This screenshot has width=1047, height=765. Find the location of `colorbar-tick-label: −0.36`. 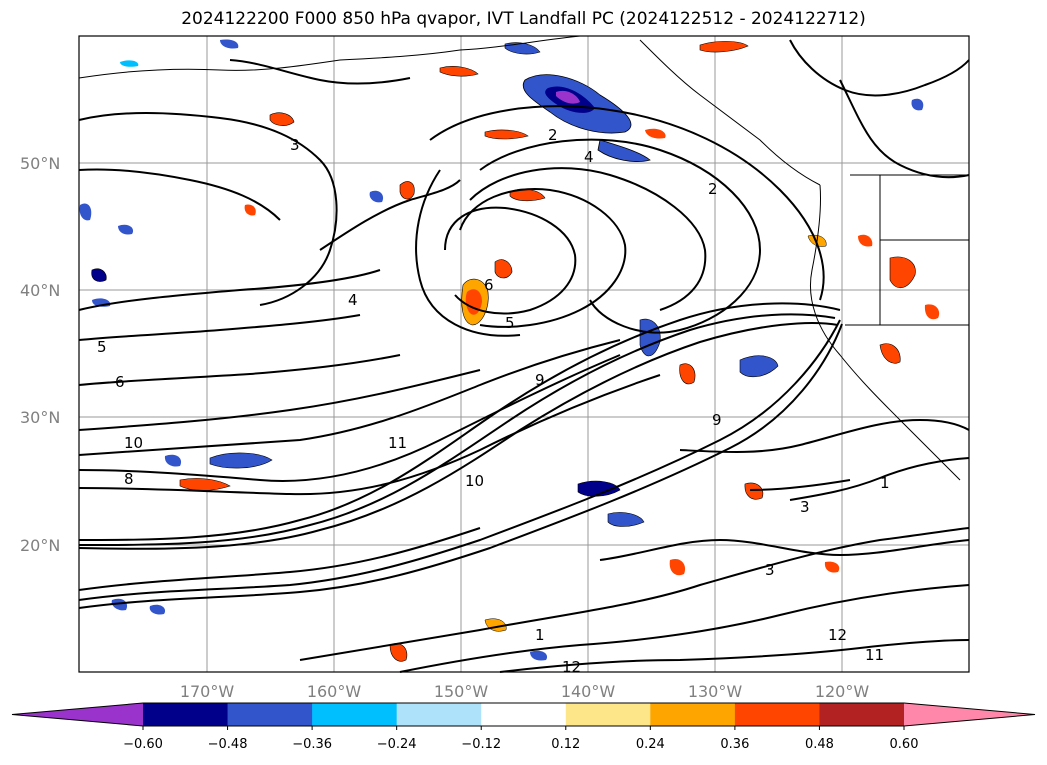

colorbar-tick-label: −0.36 is located at coordinates (312, 744).